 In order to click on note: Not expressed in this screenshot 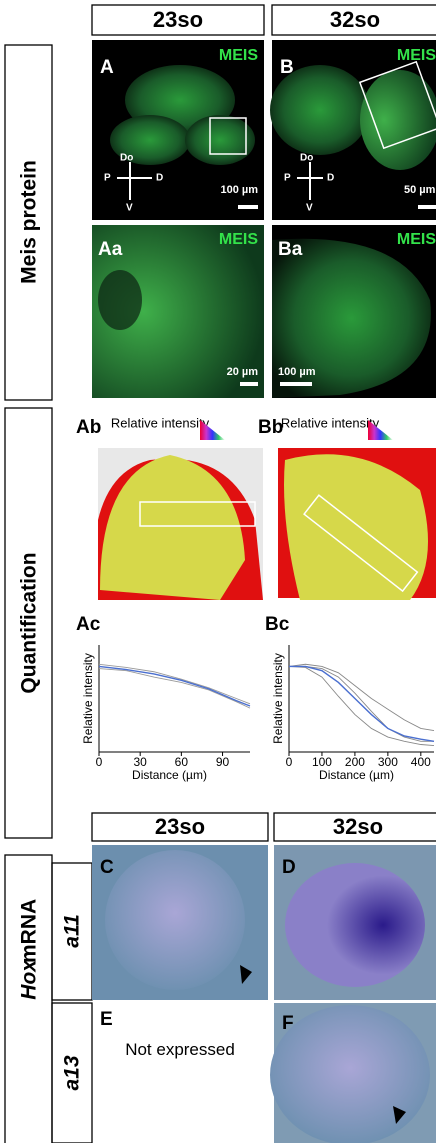, I will do `click(180, 1049)`.